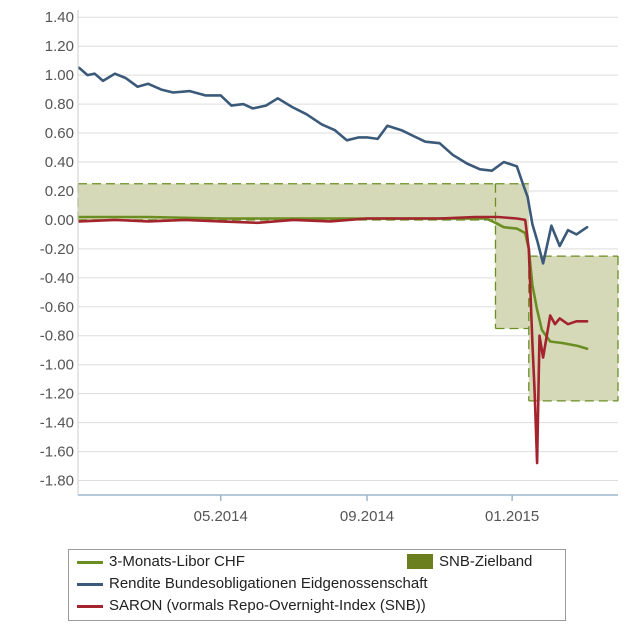  What do you see at coordinates (59, 46) in the screenshot?
I see `y-tick-label: 1.20` at bounding box center [59, 46].